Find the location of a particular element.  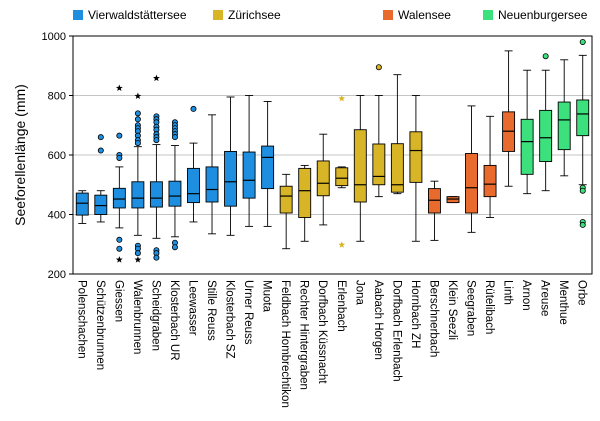

box-klosterbach-sz is located at coordinates (231, 166).